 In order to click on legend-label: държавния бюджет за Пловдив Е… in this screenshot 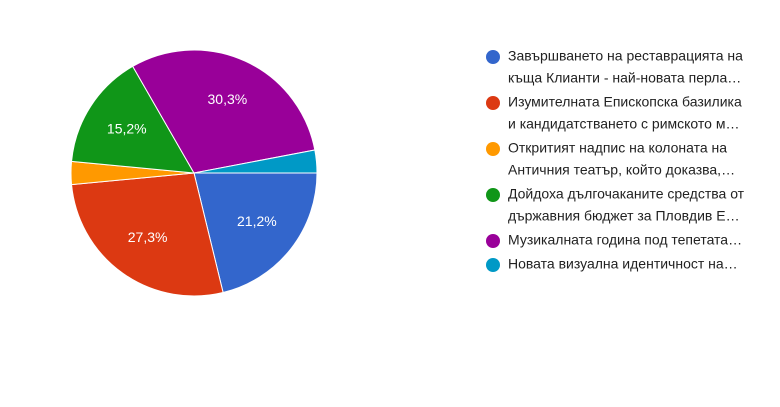, I will do `click(624, 216)`.